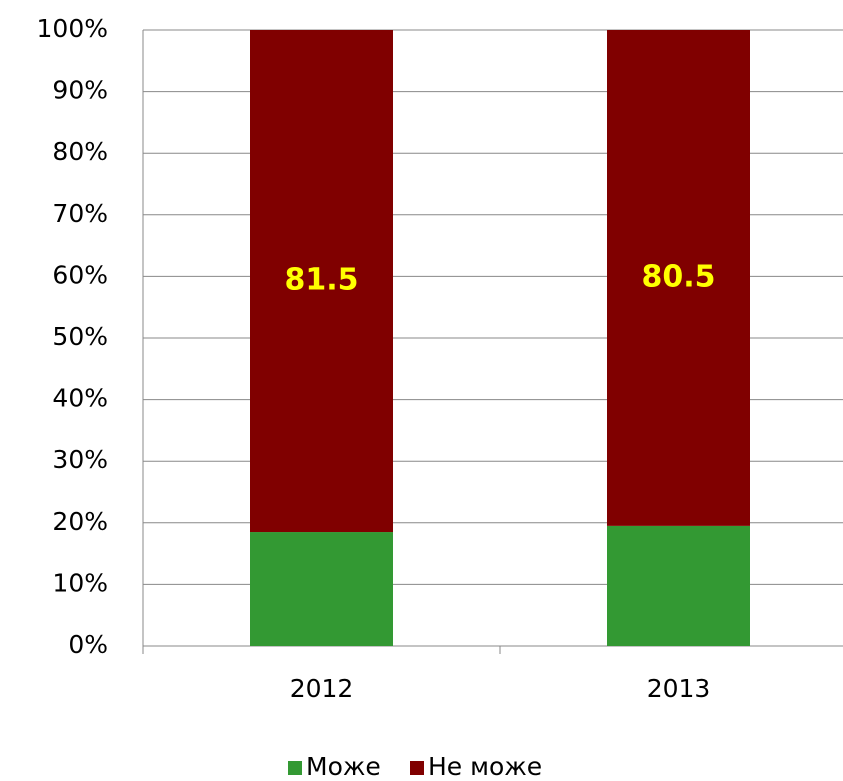 This screenshot has height=781, width=843. I want to click on y-tick-label: 30%, so click(80, 459).